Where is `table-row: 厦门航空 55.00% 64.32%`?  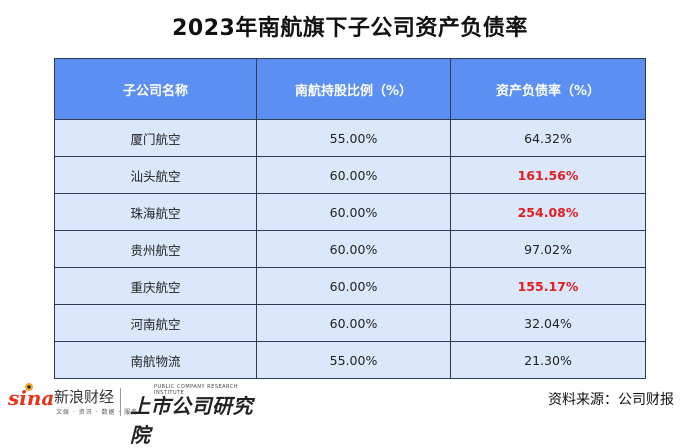 table-row: 厦门航空 55.00% 64.32% is located at coordinates (350, 138).